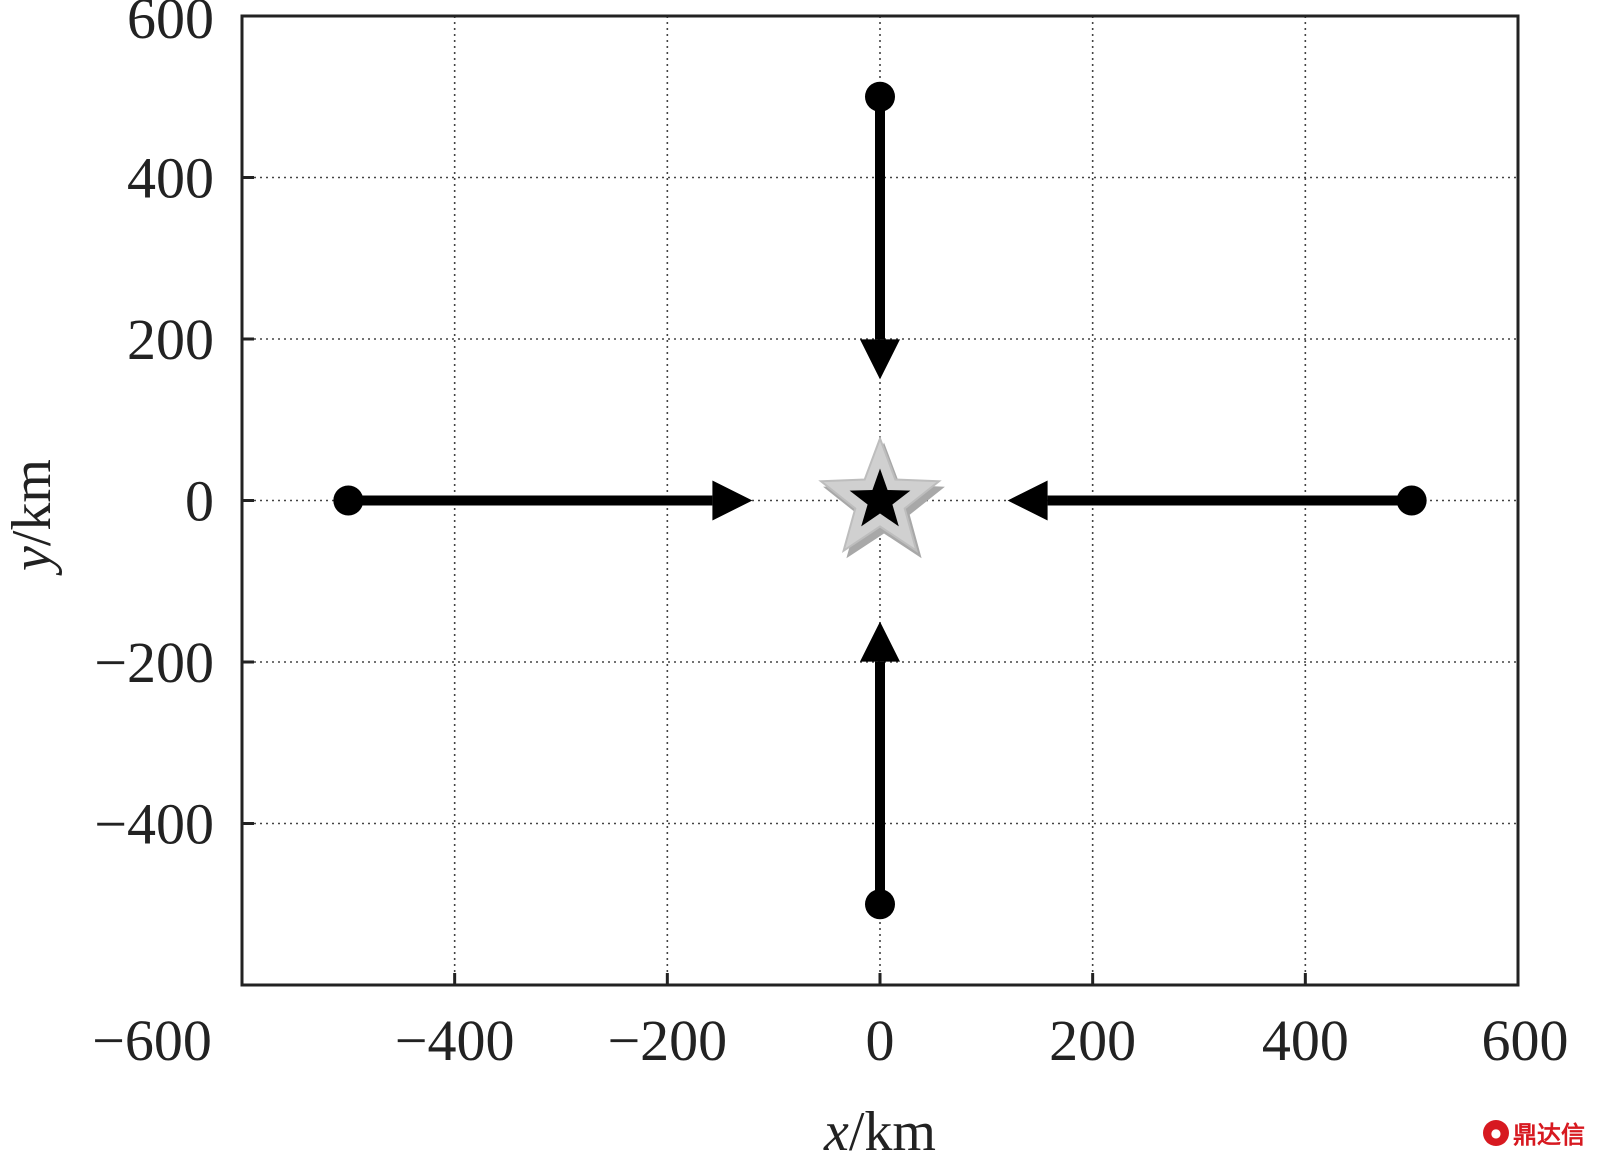 The width and height of the screenshot is (1599, 1158). I want to click on x-tick-label: −400, so click(455, 1040).